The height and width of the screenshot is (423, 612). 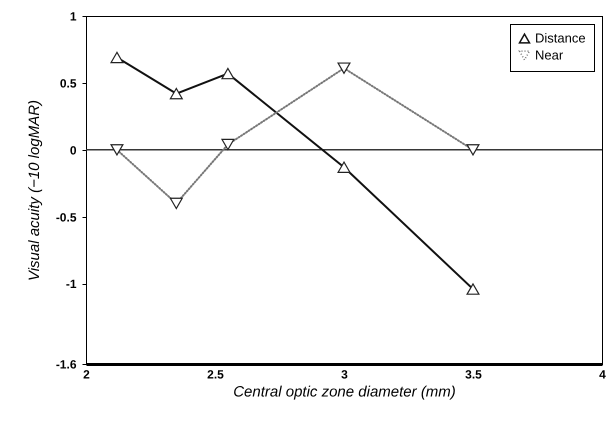 I want to click on y-tick-label: -0.5, so click(x=66, y=217).